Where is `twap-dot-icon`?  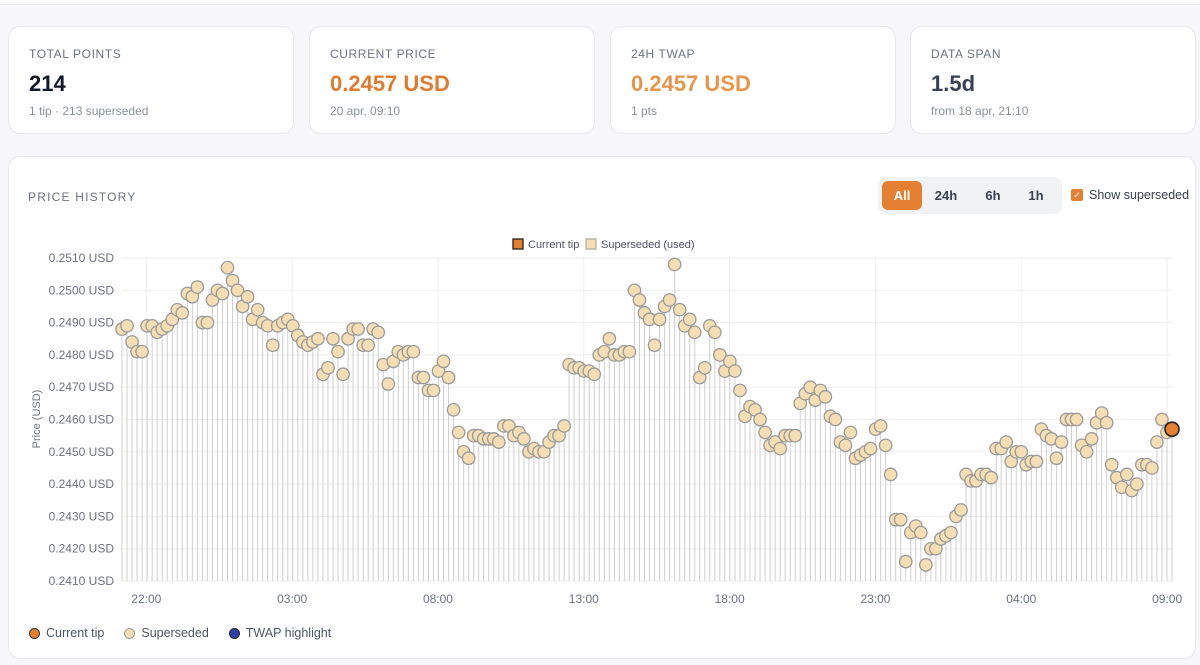
twap-dot-icon is located at coordinates (234, 633).